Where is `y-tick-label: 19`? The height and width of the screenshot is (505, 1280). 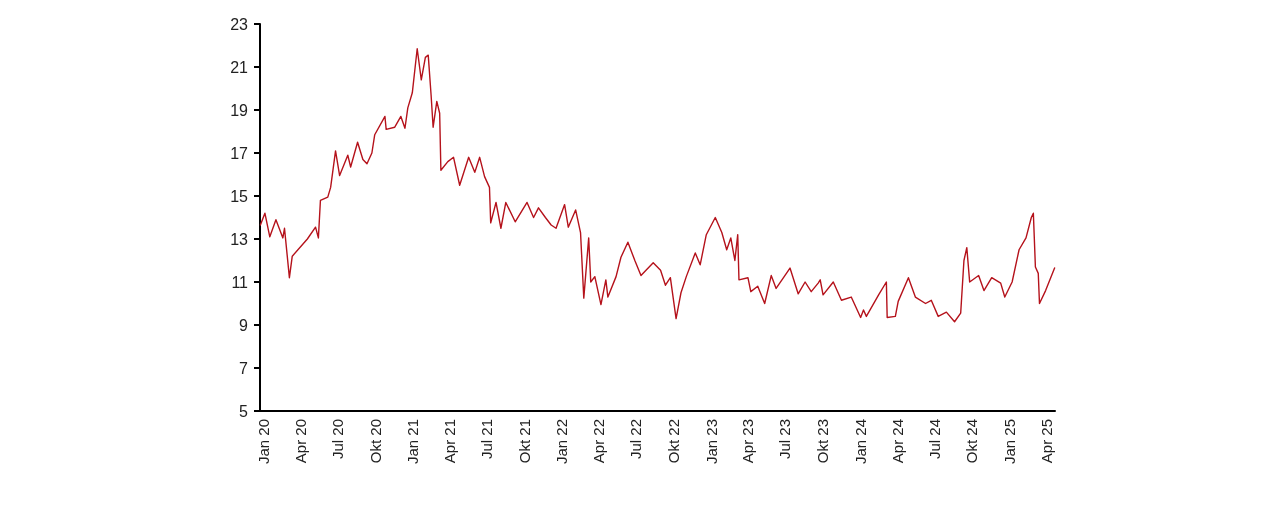
y-tick-label: 19 is located at coordinates (239, 110).